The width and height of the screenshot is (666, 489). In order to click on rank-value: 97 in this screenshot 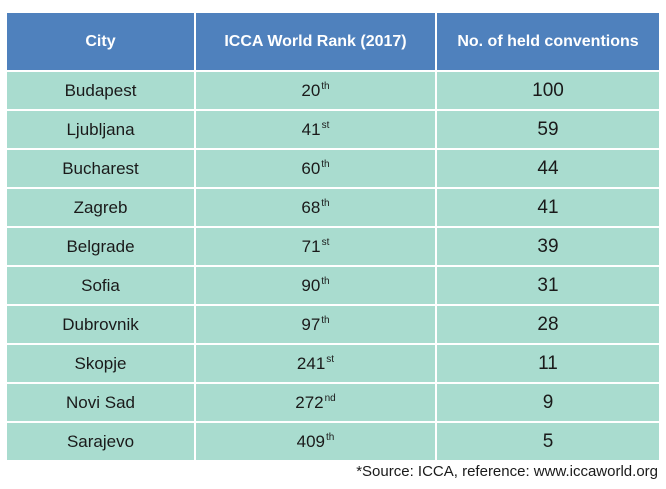, I will do `click(311, 324)`.